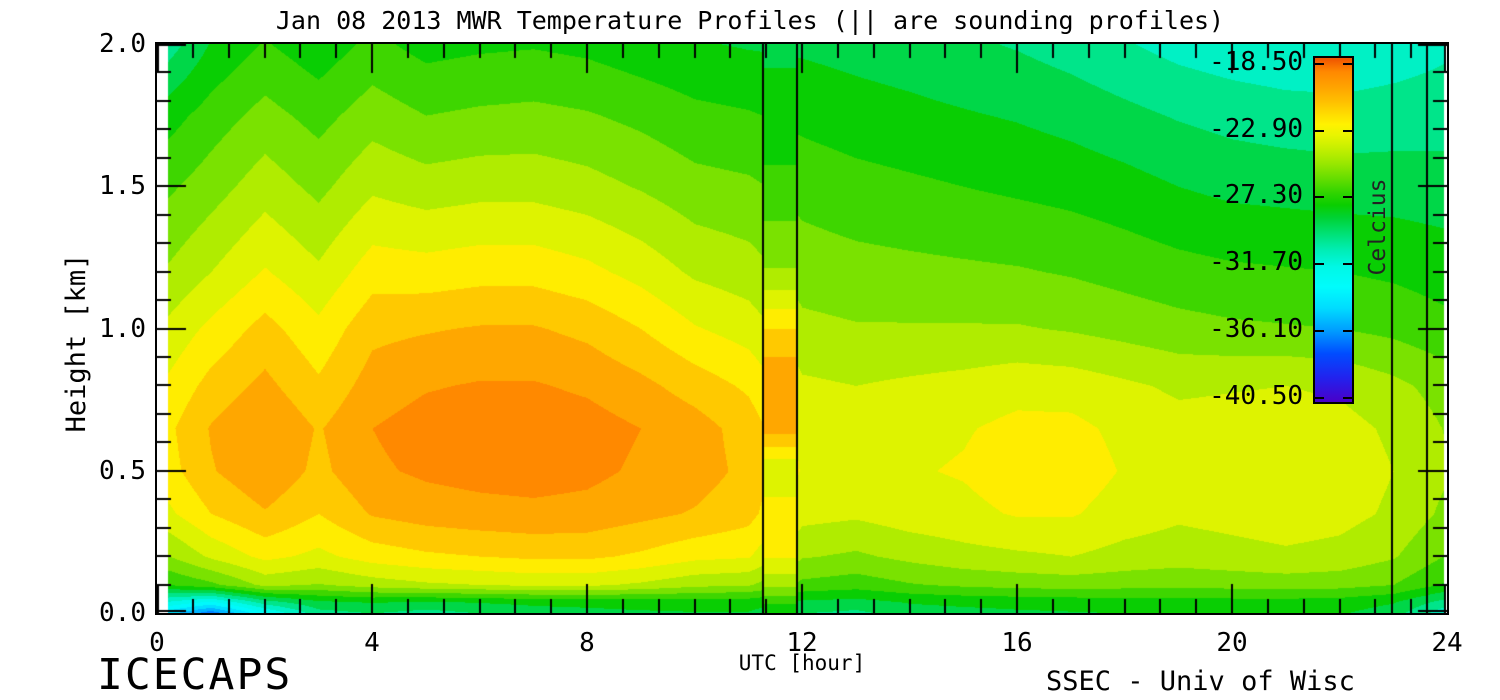  I want to click on x-tick-label: 0, so click(157, 643).